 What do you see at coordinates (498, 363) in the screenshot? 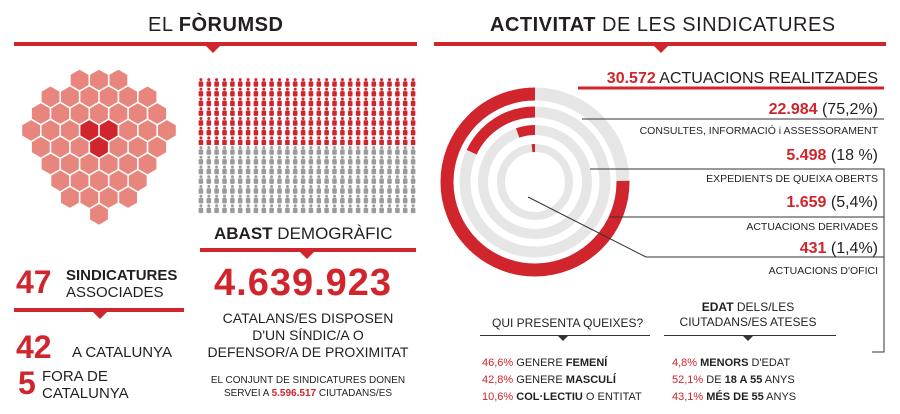
I see `row-percent: 46,6%` at bounding box center [498, 363].